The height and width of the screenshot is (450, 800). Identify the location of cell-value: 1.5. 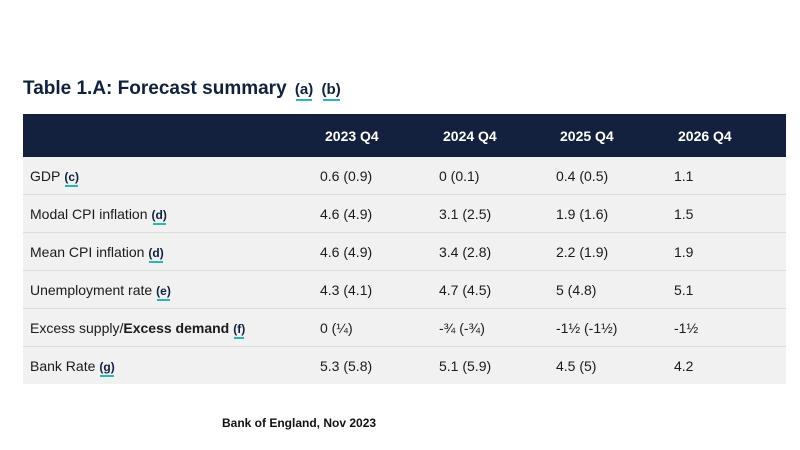
(684, 214).